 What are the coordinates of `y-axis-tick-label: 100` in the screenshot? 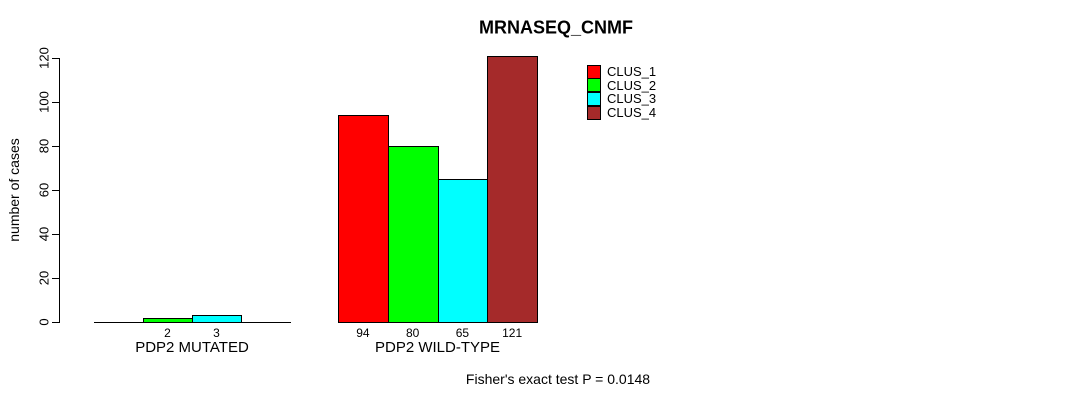 It's located at (44, 102).